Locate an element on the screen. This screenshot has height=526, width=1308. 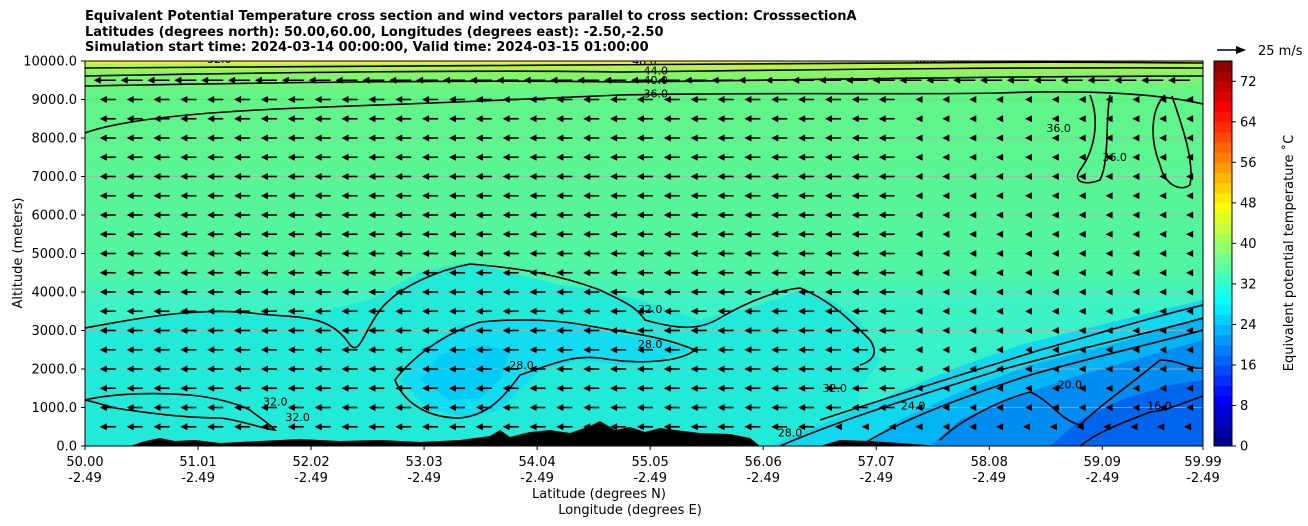
colorbar-tick-label: 16 is located at coordinates (1248, 365).